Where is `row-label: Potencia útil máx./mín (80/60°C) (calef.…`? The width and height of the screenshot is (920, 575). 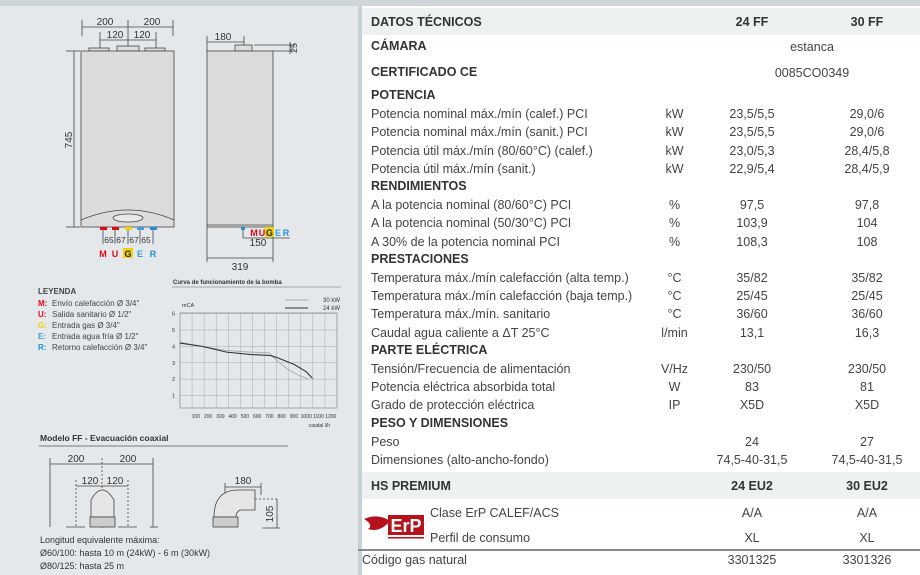 row-label: Potencia útil máx./mín (80/60°C) (calef.… is located at coordinates (482, 150).